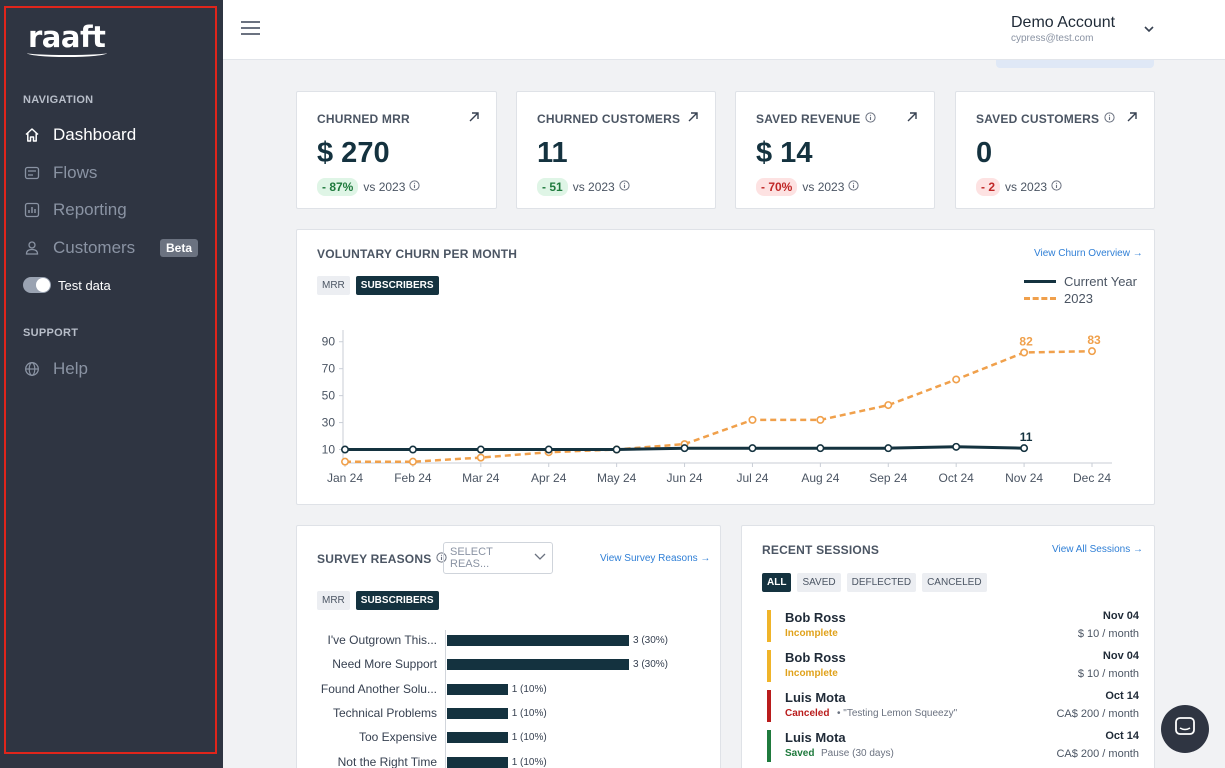  Describe the element at coordinates (32, 369) in the screenshot. I see `globe-icon` at that location.